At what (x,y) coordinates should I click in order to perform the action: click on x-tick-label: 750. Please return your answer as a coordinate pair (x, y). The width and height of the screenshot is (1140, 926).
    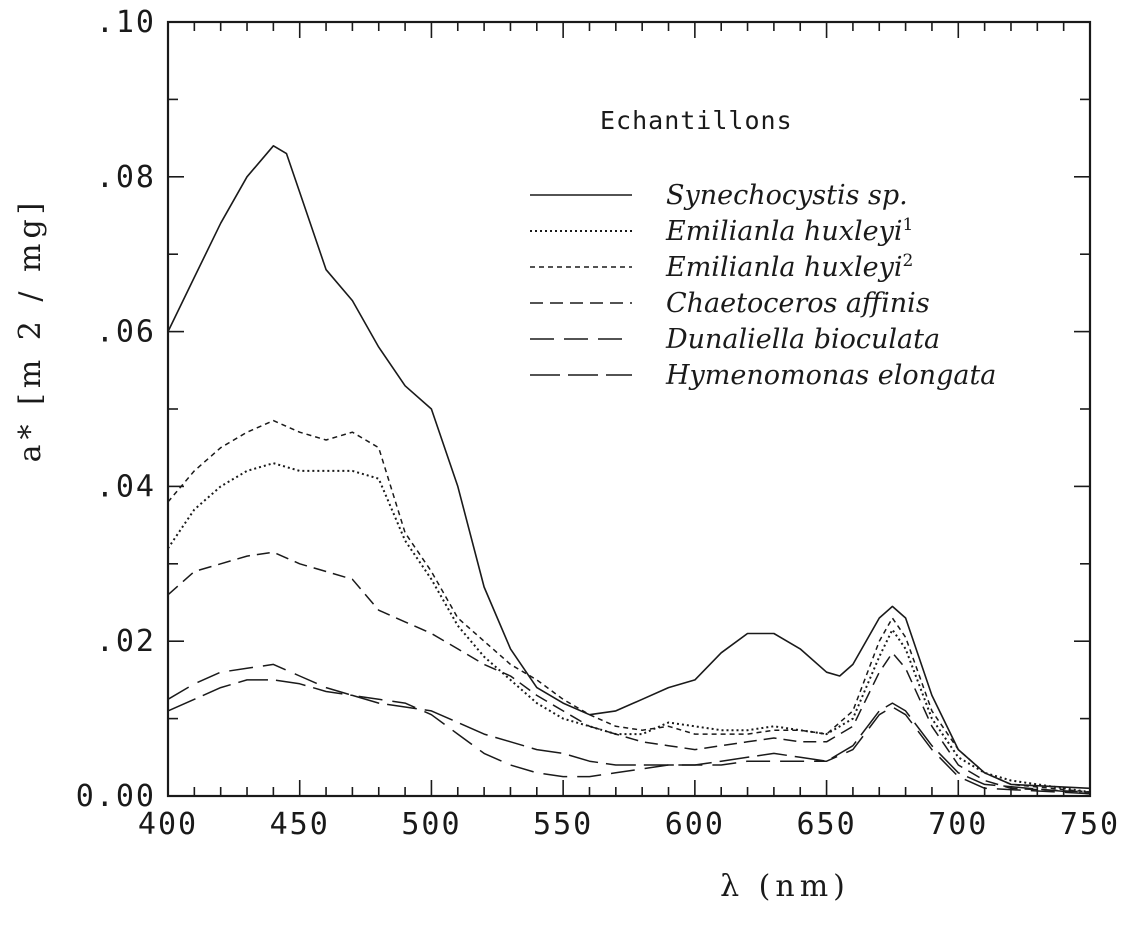
    Looking at the image, I should click on (1090, 824).